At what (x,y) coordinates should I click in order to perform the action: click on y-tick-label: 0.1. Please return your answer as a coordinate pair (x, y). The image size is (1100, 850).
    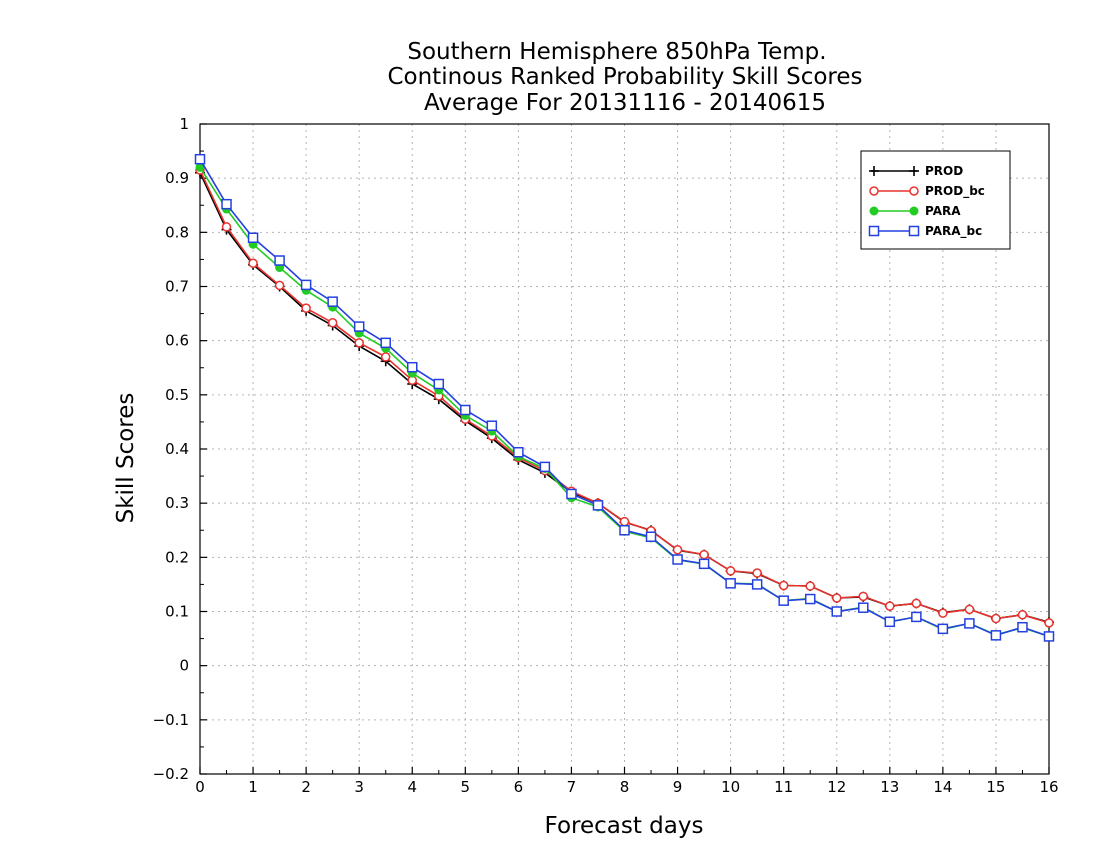
    Looking at the image, I should click on (177, 612).